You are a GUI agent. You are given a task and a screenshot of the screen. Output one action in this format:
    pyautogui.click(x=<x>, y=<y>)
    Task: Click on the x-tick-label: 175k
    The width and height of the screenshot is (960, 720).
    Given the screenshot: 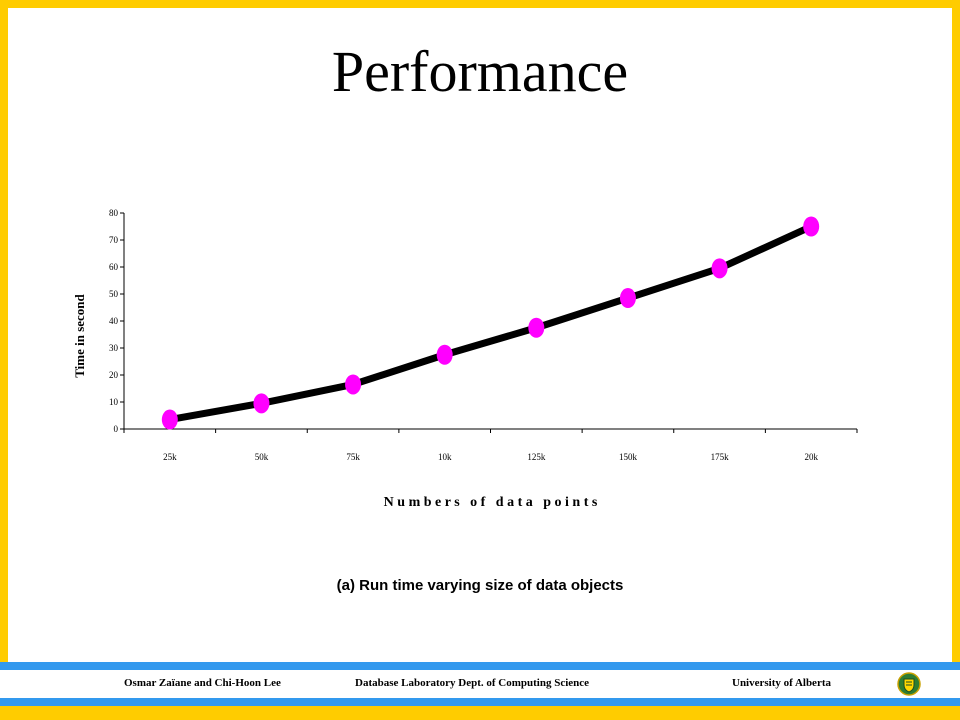 What is the action you would take?
    pyautogui.click(x=720, y=457)
    